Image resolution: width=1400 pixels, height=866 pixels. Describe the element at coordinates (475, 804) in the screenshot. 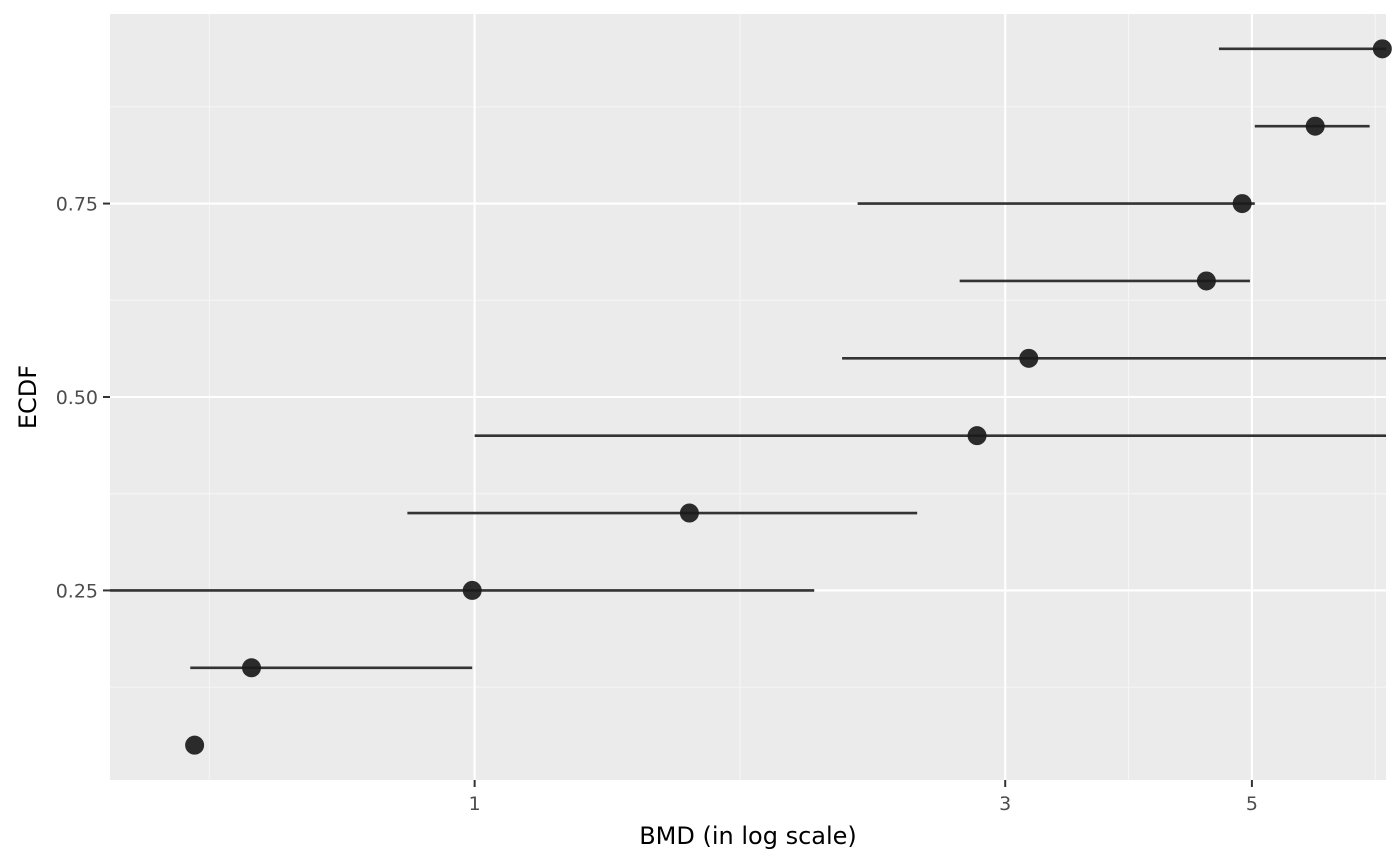

I see `x-tick-label: 1` at that location.